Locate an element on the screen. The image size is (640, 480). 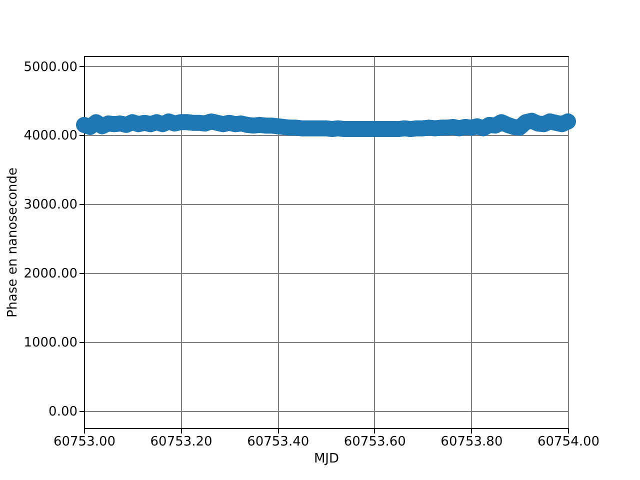
y-tick-label: 3000.00 is located at coordinates (51, 205).